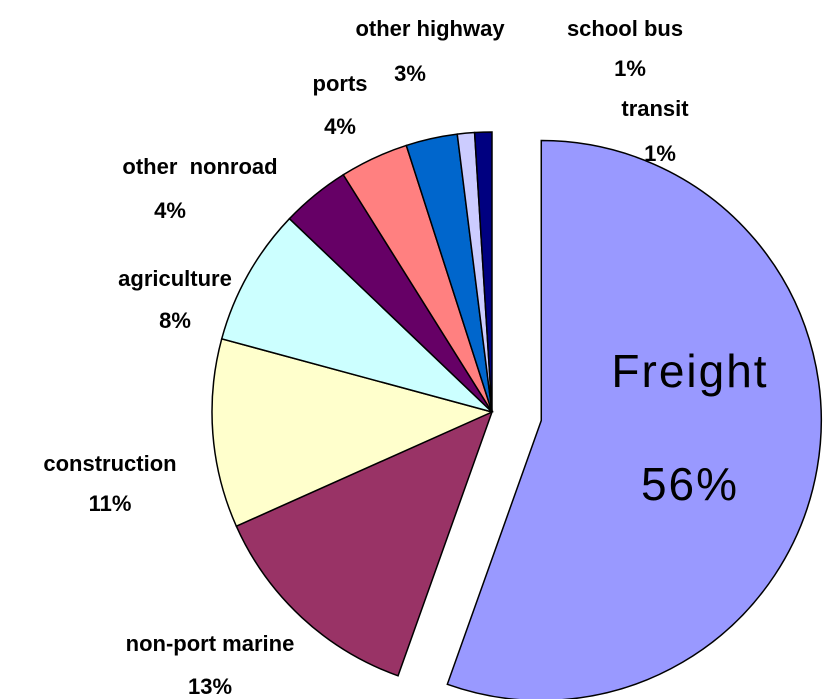 The image size is (823, 699). What do you see at coordinates (625, 28) in the screenshot?
I see `slice-name: school bus` at bounding box center [625, 28].